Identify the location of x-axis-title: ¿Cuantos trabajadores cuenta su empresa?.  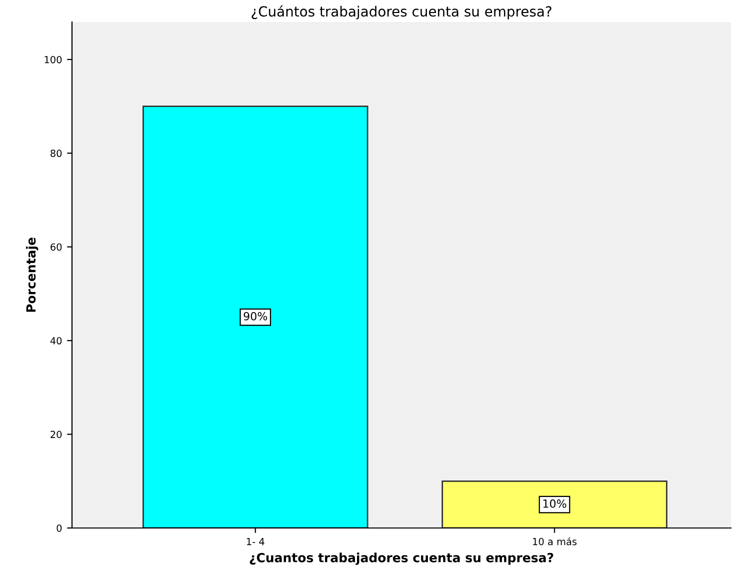
(402, 558).